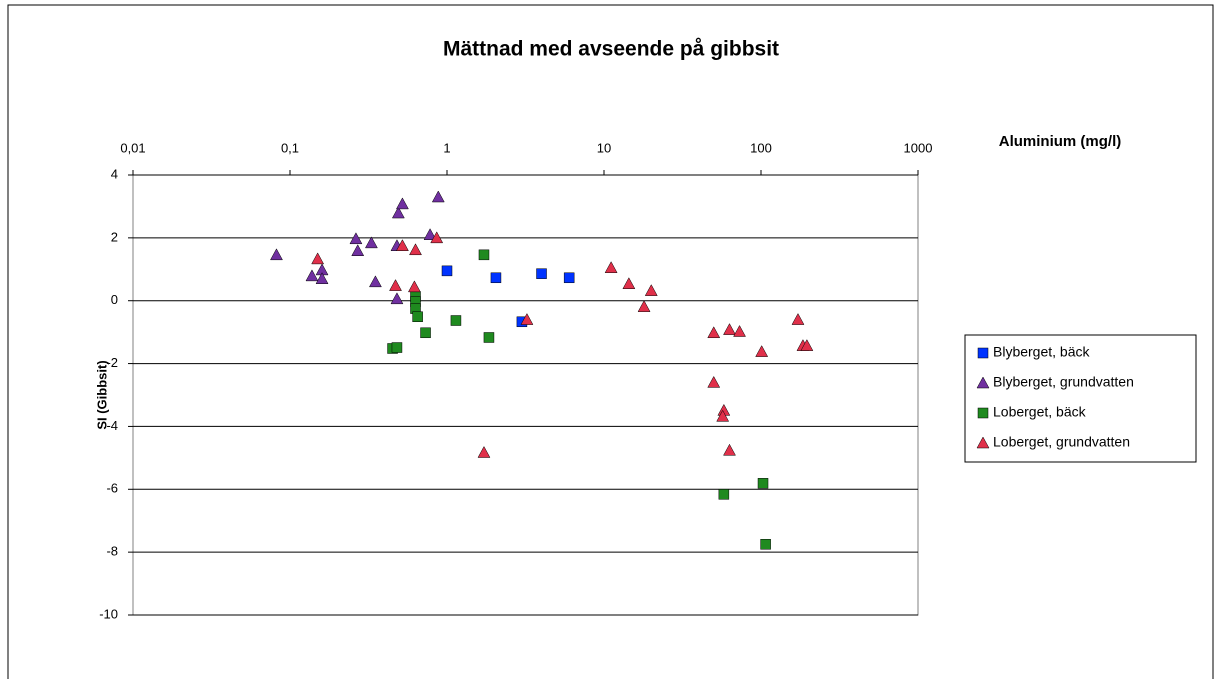  What do you see at coordinates (918, 147) in the screenshot?
I see `x-tick-label: 1000` at bounding box center [918, 147].